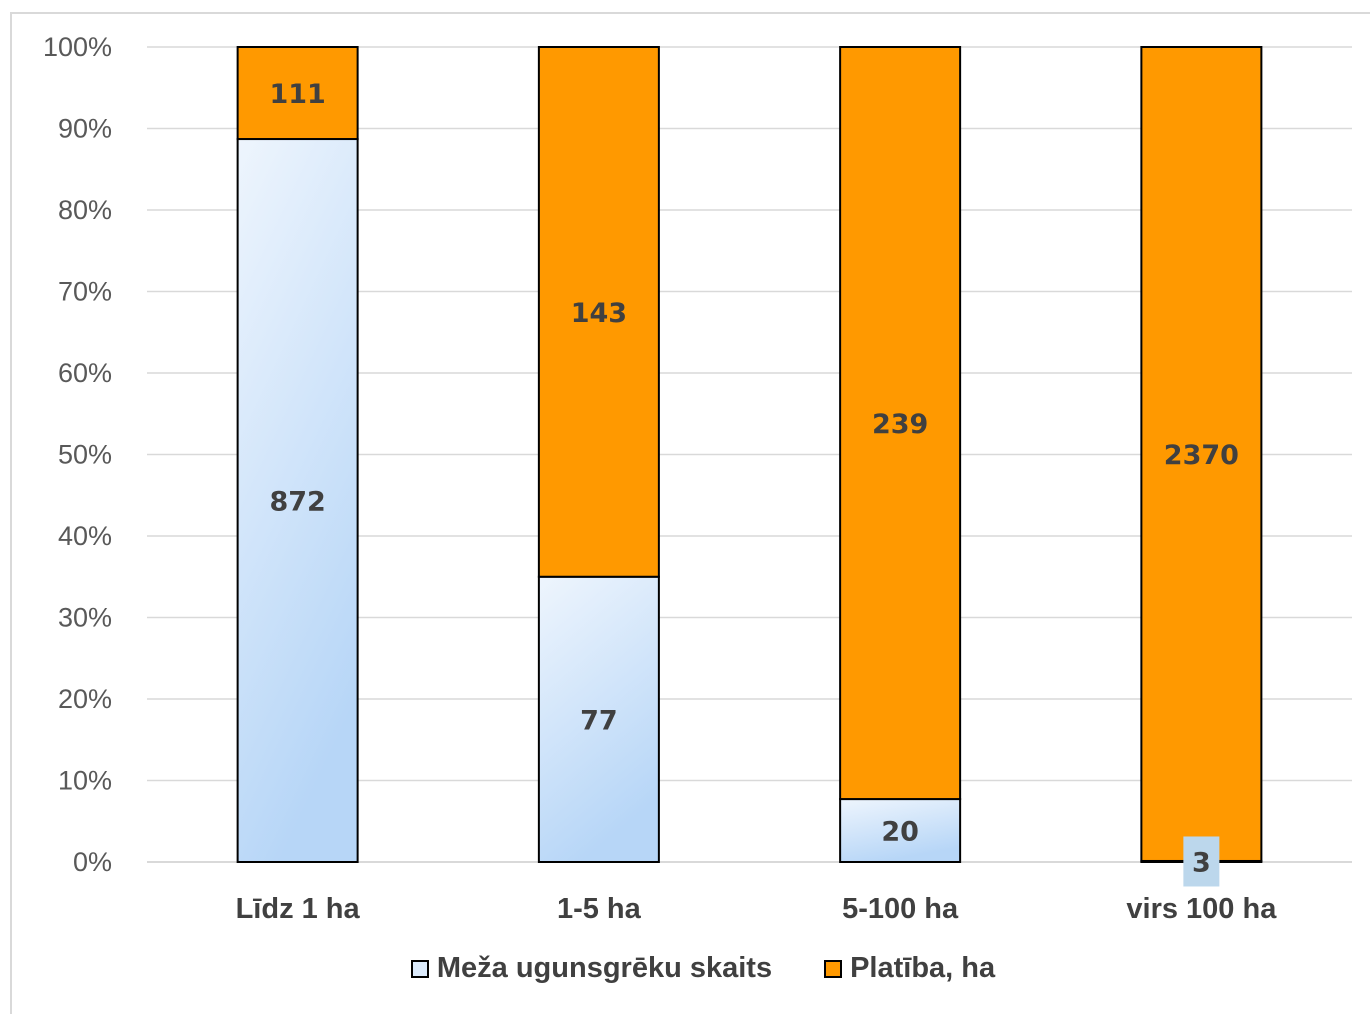  I want to click on data-label-fire-count: 77, so click(599, 720).